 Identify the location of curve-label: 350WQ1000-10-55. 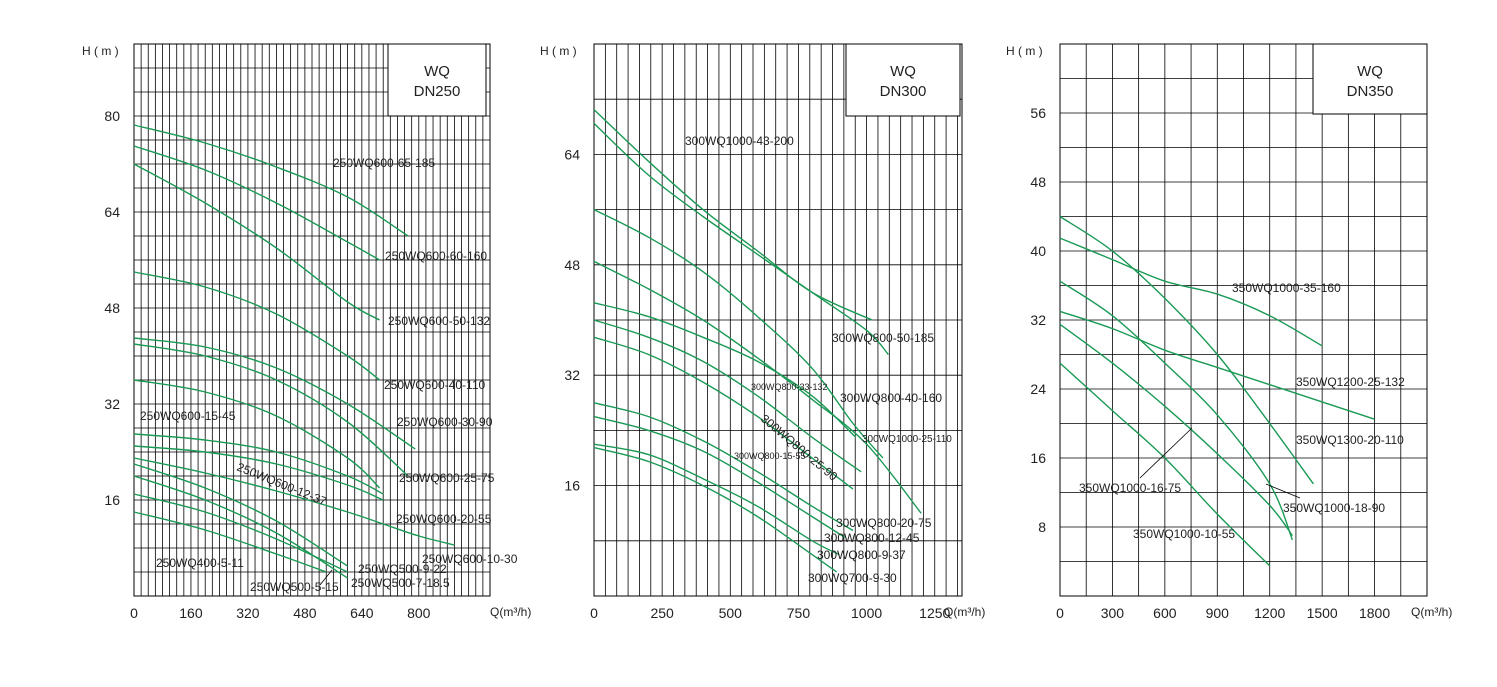
(1184, 534).